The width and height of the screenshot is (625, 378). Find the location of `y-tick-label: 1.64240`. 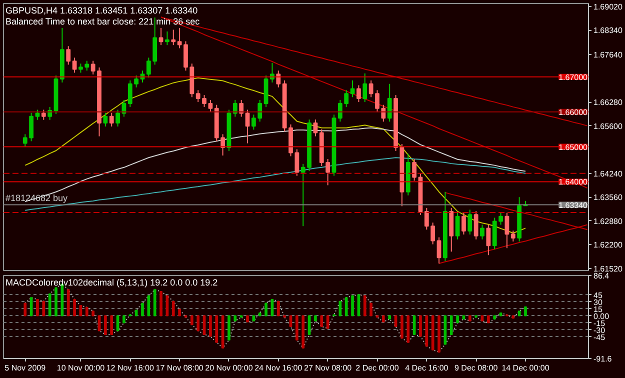

y-tick-label: 1.64240 is located at coordinates (608, 173).